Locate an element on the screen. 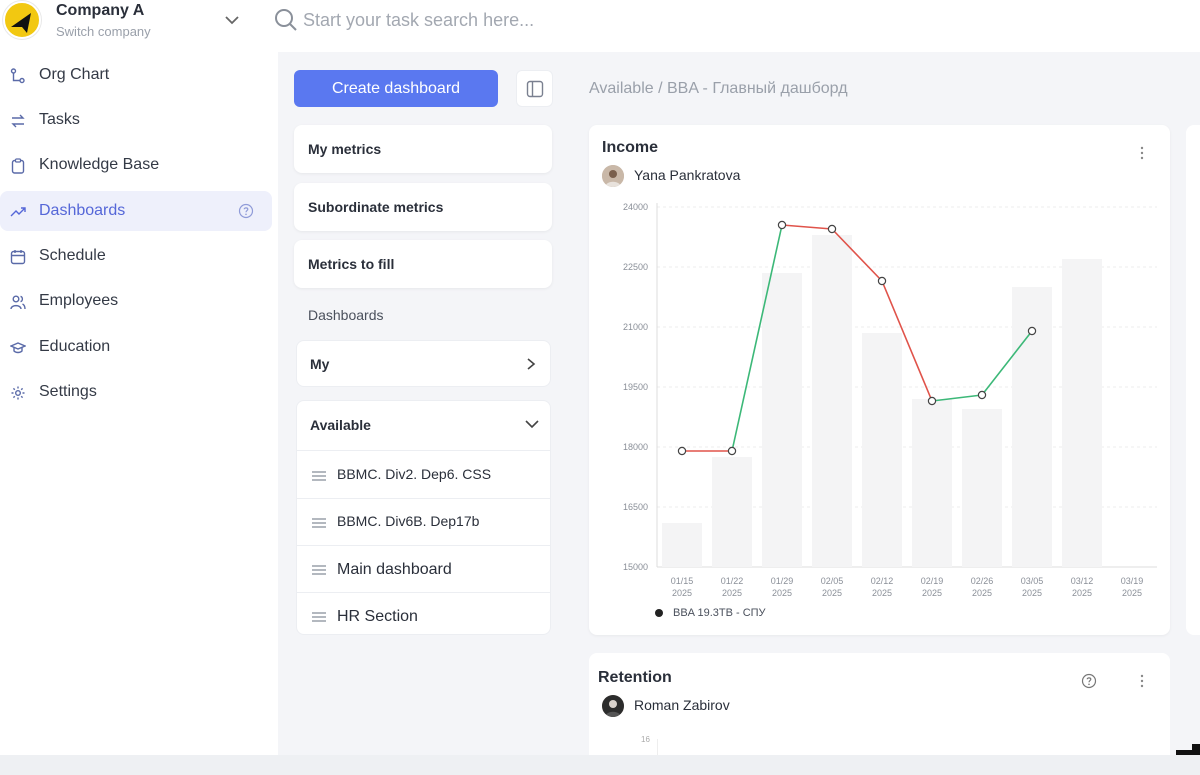  tasks-icon is located at coordinates (18, 121).